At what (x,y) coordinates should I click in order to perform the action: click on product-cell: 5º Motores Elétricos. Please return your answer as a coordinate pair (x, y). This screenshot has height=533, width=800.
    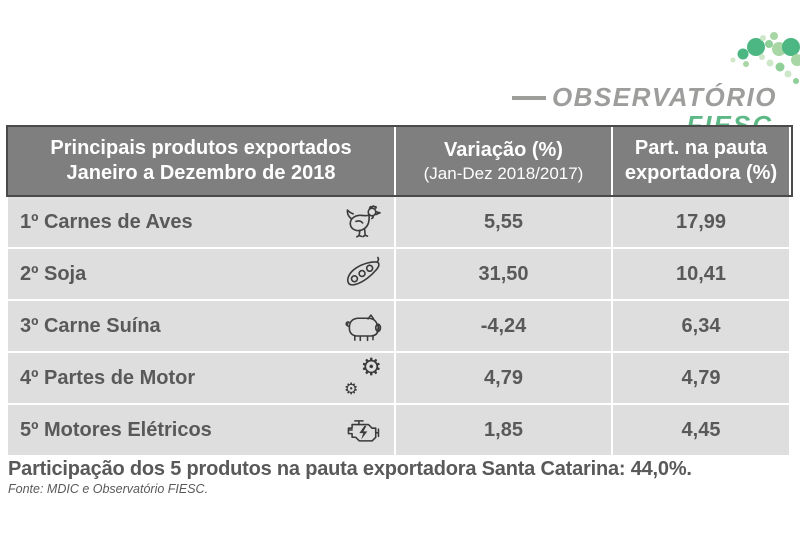
    Looking at the image, I should click on (201, 430).